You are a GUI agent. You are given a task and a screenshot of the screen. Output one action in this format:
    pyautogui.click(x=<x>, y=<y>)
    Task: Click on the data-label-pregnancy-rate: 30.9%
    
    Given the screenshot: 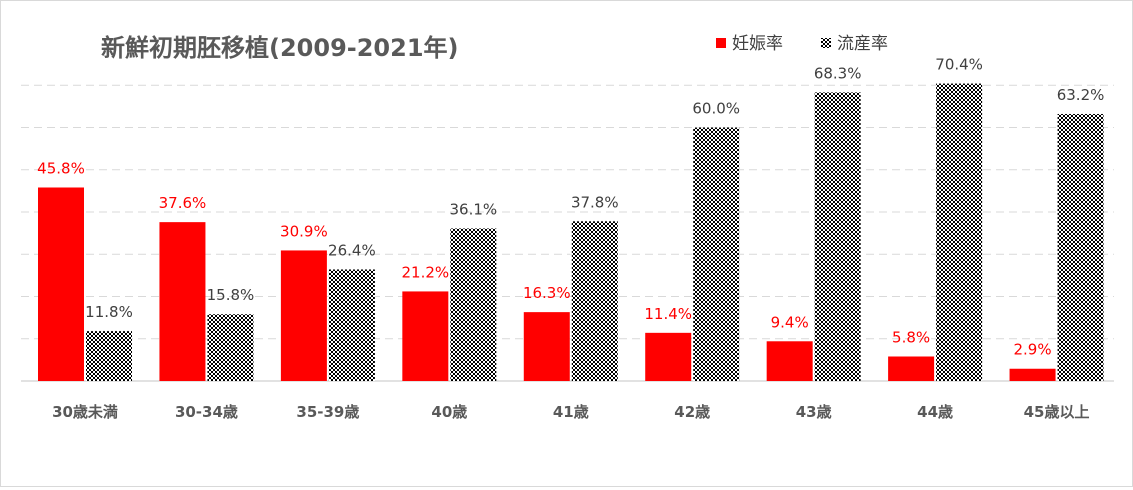 What is the action you would take?
    pyautogui.click(x=304, y=231)
    